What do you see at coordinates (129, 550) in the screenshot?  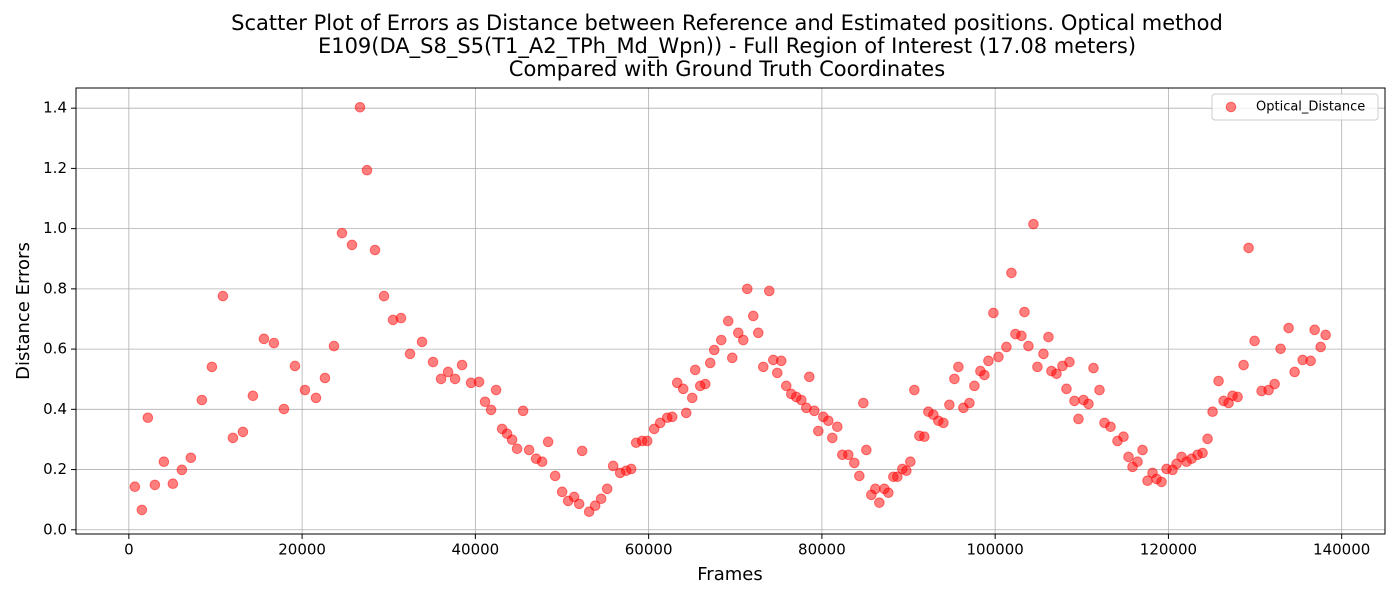 I see `x-tick-label: 0` at bounding box center [129, 550].